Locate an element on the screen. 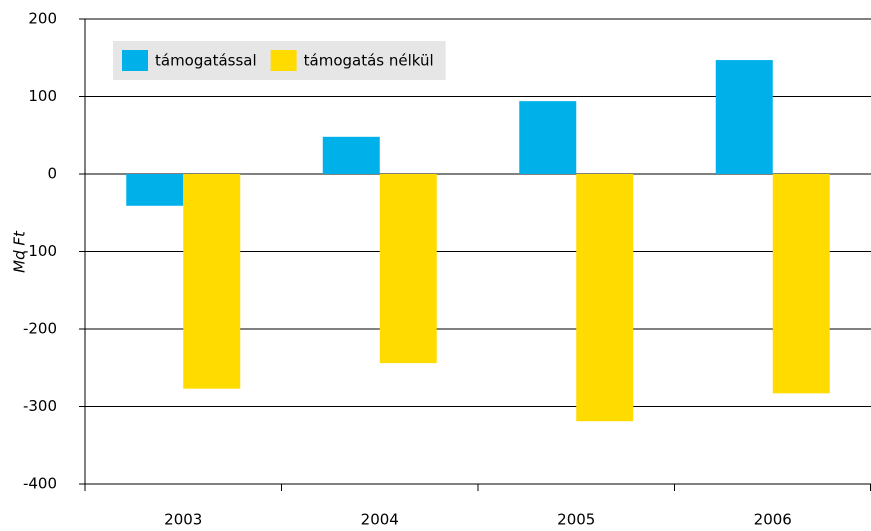 This screenshot has height=531, width=871. x-tick-label: 2003 is located at coordinates (183, 520).